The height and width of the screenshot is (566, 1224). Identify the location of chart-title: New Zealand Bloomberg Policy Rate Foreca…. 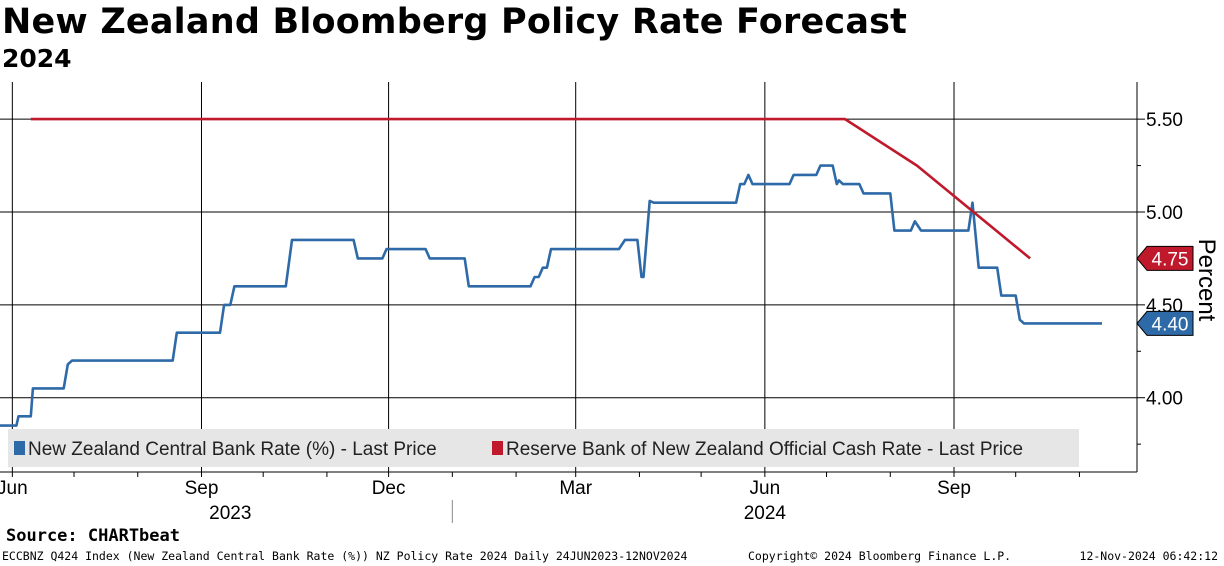
(455, 22).